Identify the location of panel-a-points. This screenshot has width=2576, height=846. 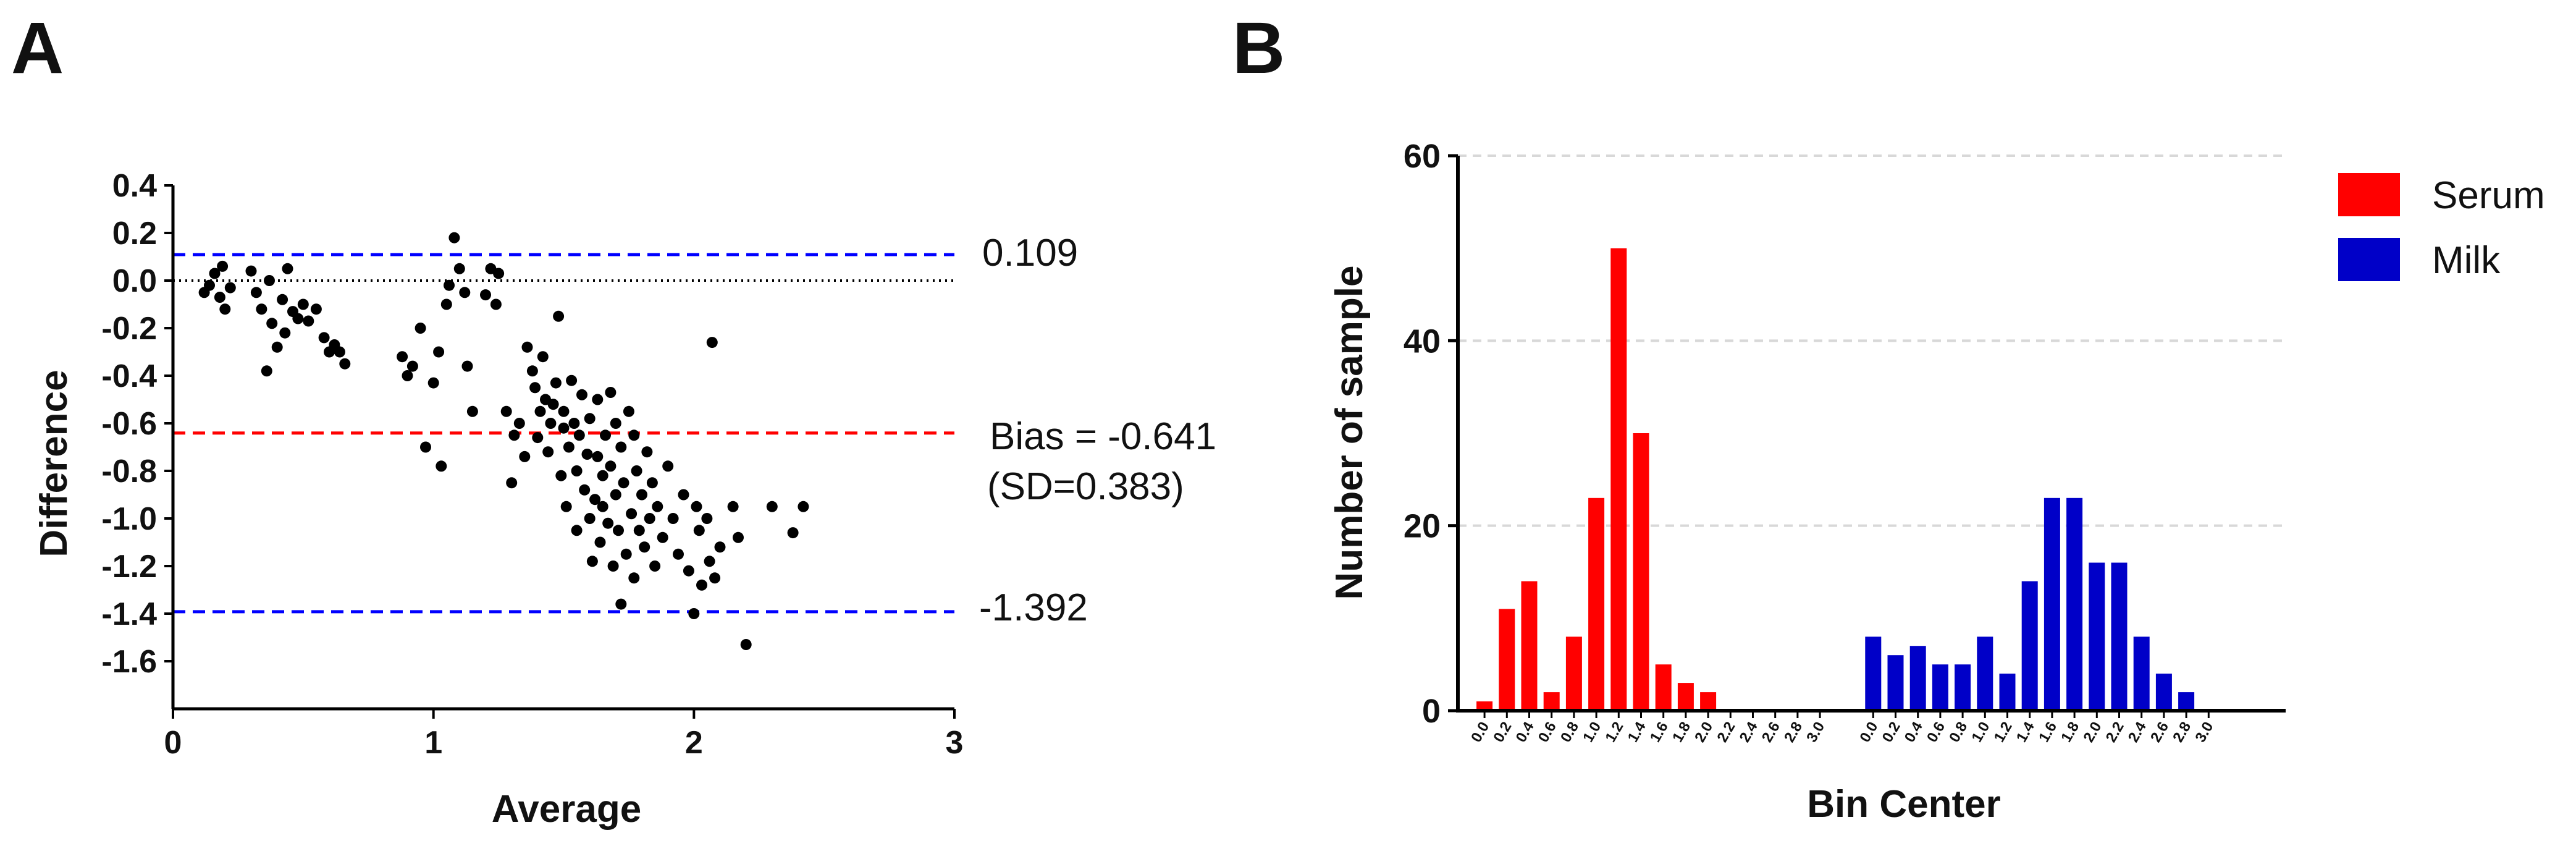
(503, 441).